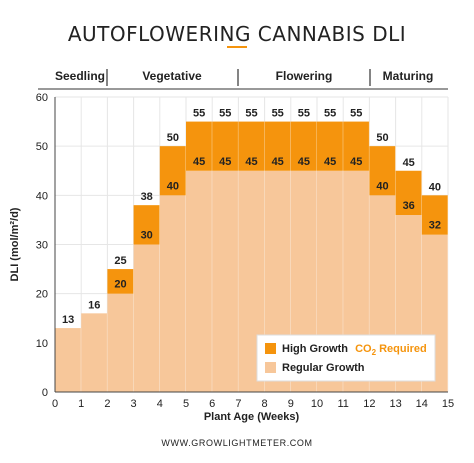  I want to click on x-tick-label: 4, so click(160, 404).